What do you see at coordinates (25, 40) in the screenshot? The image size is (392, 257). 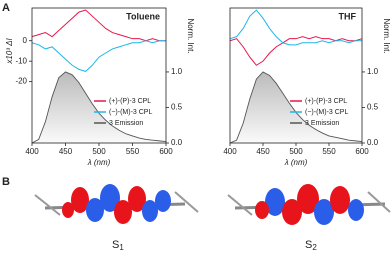 I see `y-tick-label: 0` at bounding box center [25, 40].